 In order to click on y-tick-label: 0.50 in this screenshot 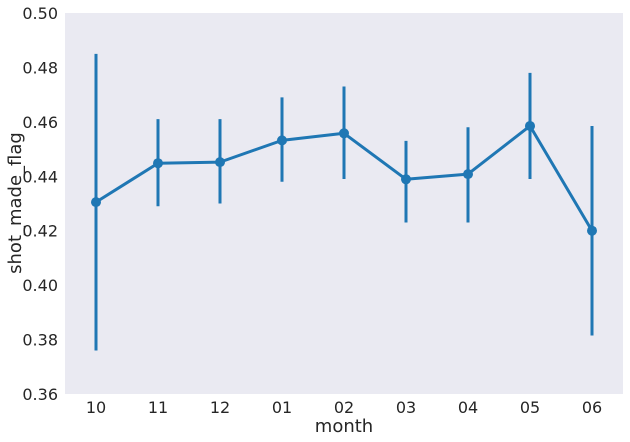, I will do `click(40, 13)`.